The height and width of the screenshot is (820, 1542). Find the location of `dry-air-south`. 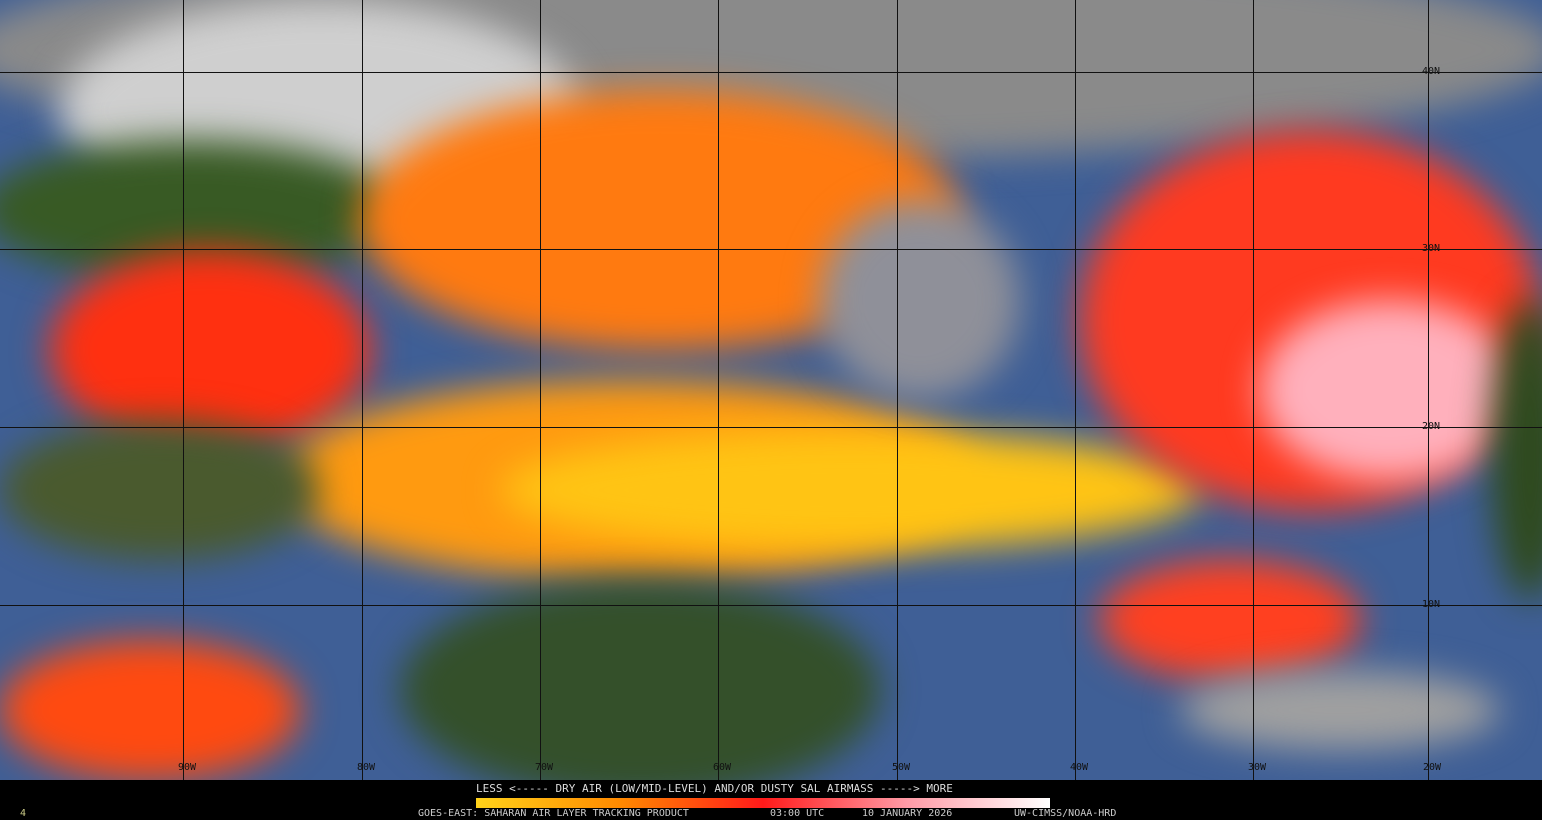

dry-air-south is located at coordinates (1230, 620).